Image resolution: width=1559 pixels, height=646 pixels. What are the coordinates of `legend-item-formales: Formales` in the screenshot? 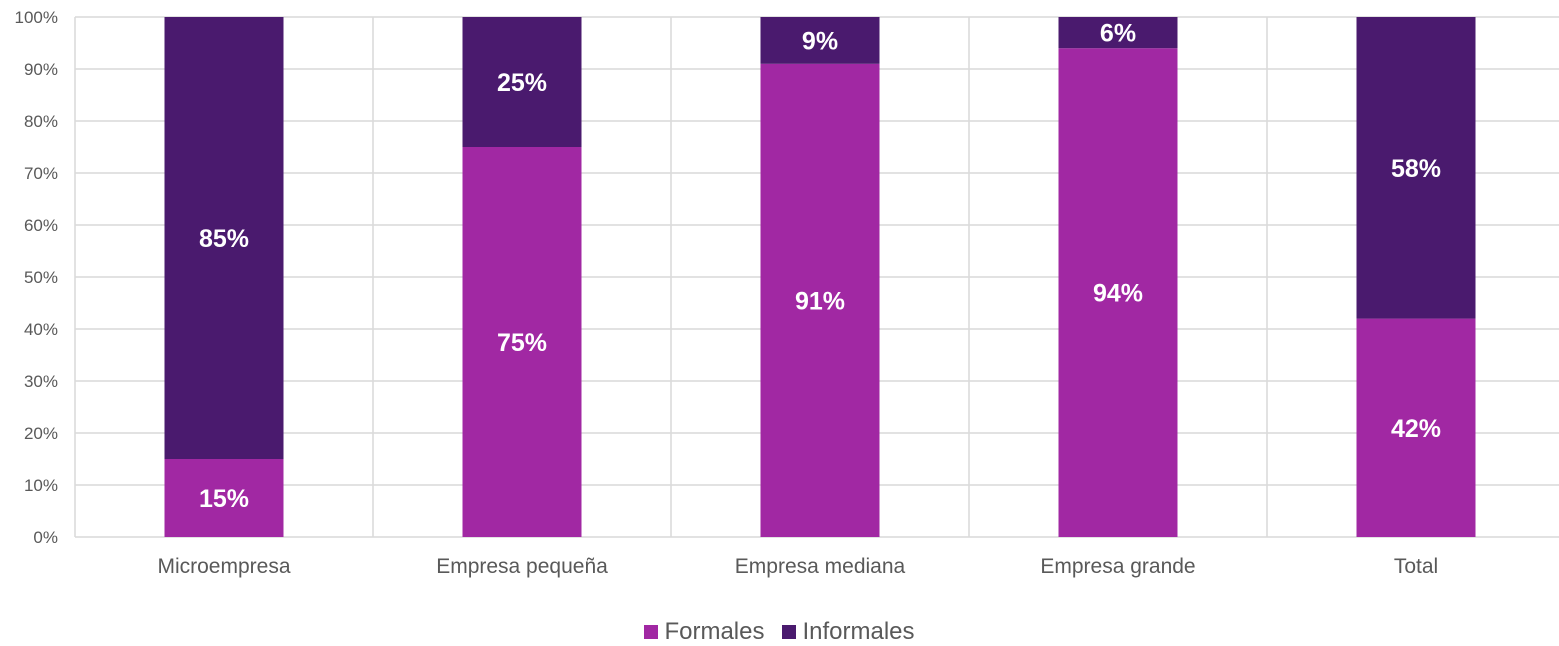 It's located at (704, 632).